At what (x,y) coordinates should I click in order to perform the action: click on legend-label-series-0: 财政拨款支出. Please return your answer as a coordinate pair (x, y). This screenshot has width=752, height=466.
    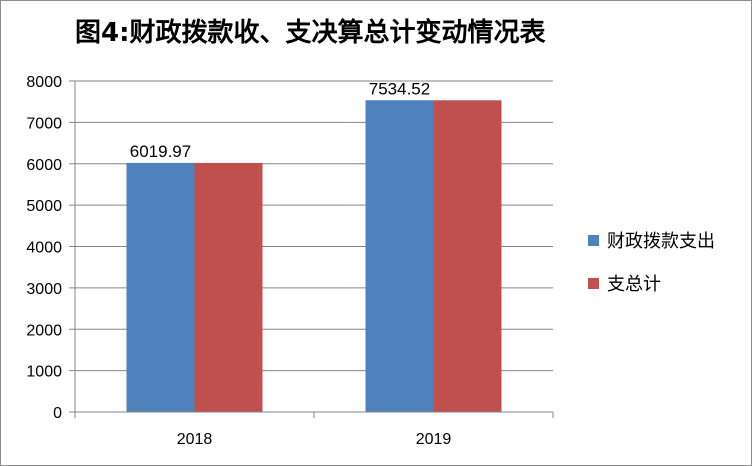
    Looking at the image, I should click on (661, 241).